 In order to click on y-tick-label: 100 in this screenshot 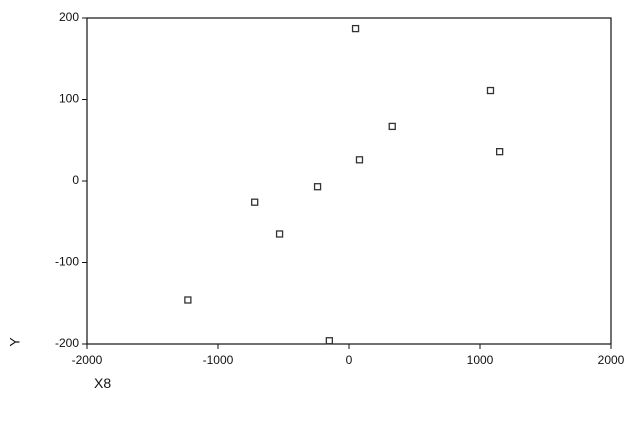, I will do `click(69, 99)`.